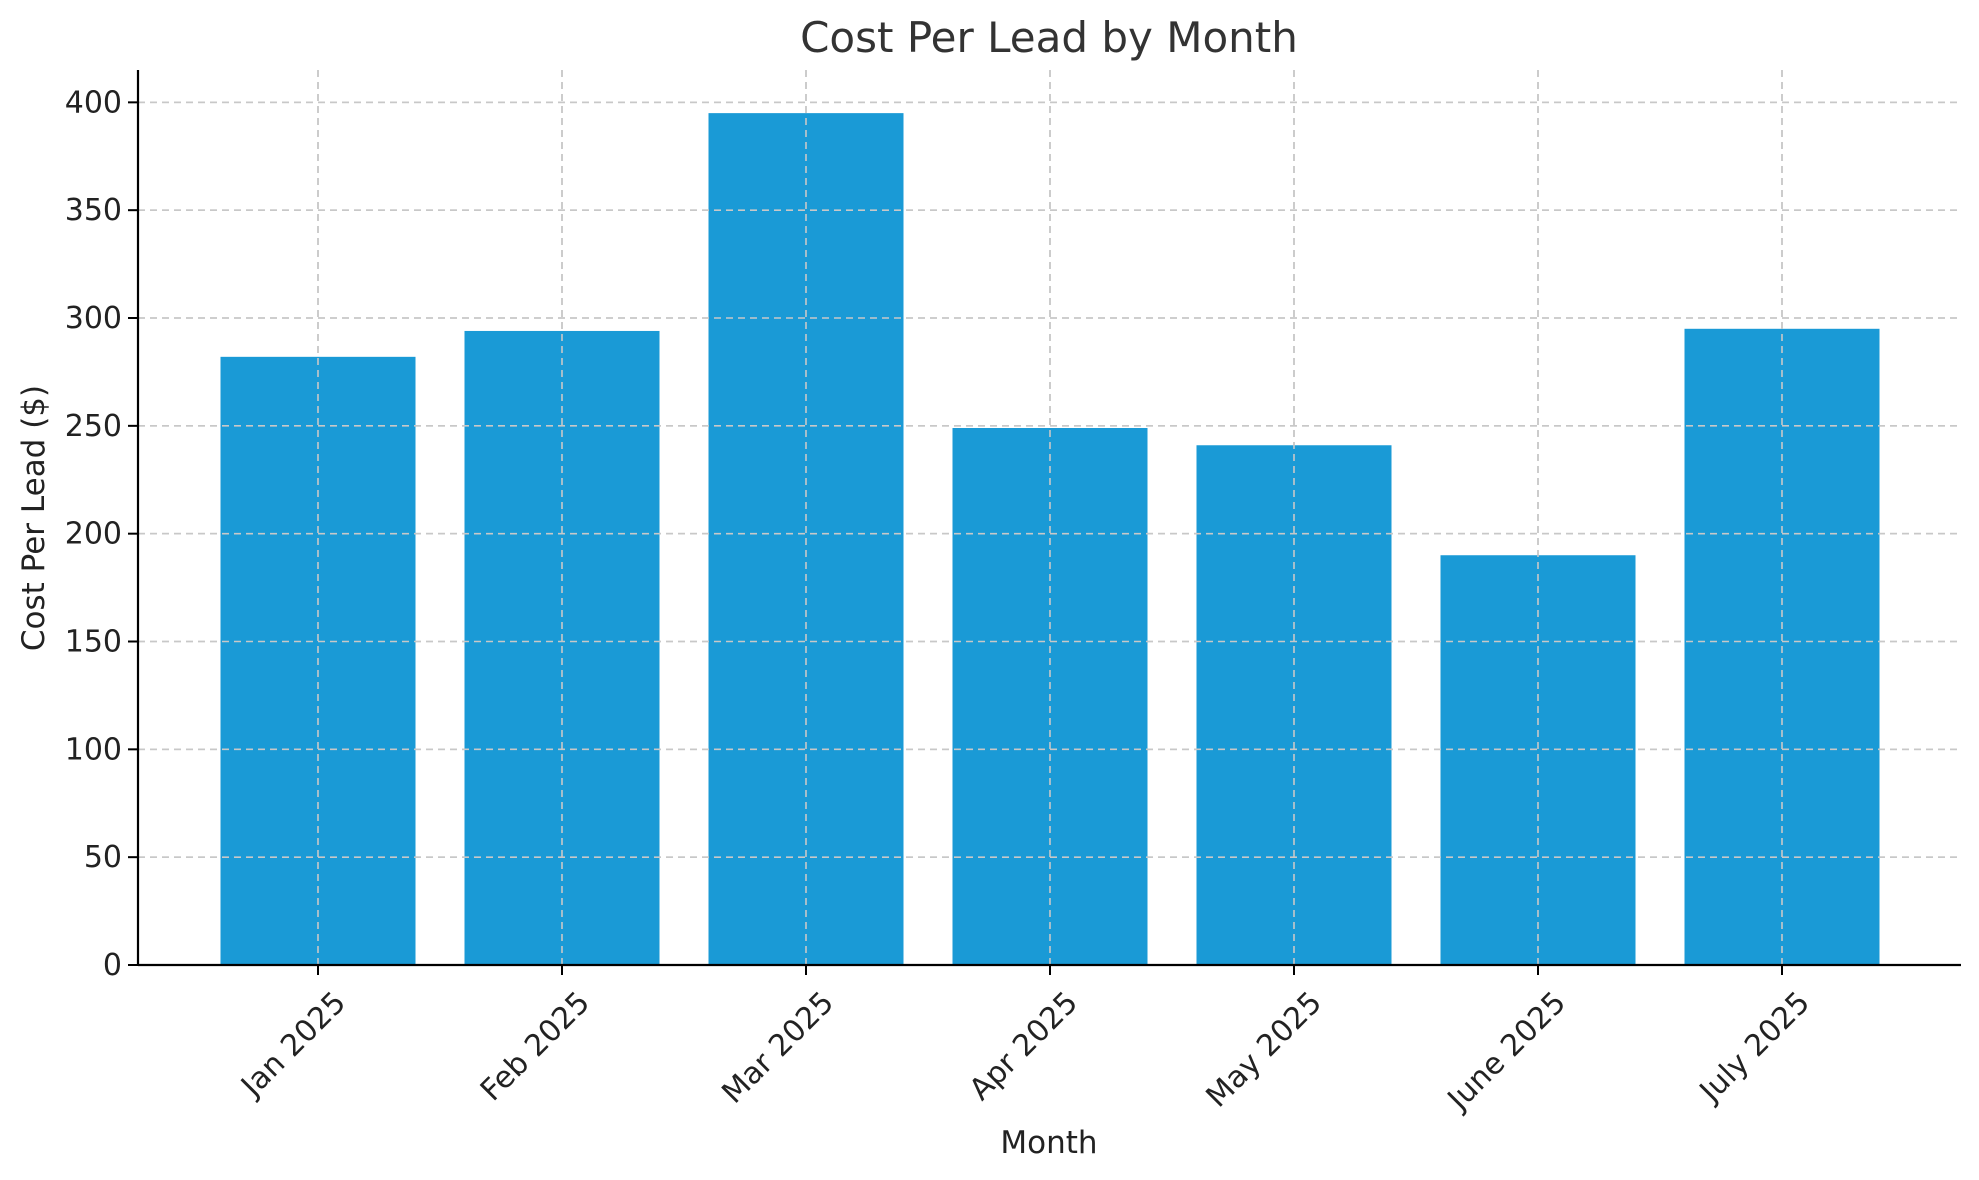 Image resolution: width=1979 pixels, height=1180 pixels. Describe the element at coordinates (93, 642) in the screenshot. I see `y-tick-label: 150` at that location.